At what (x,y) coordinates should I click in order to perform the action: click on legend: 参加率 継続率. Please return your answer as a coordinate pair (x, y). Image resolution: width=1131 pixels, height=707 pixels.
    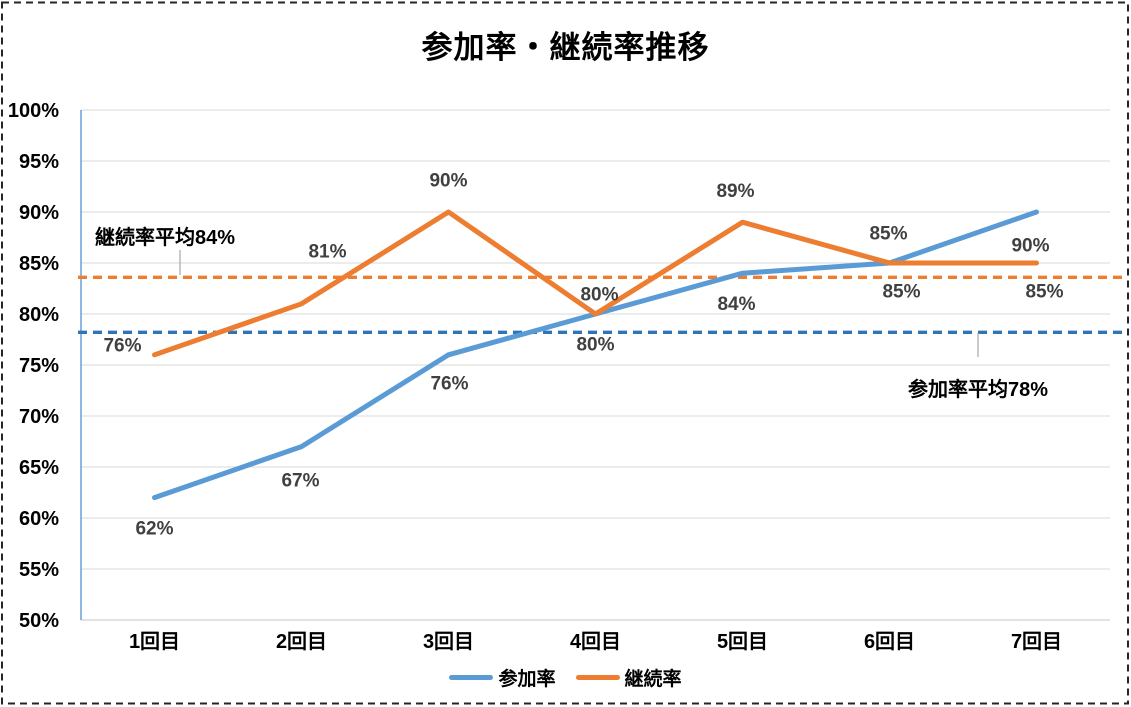
    Looking at the image, I should click on (565, 677).